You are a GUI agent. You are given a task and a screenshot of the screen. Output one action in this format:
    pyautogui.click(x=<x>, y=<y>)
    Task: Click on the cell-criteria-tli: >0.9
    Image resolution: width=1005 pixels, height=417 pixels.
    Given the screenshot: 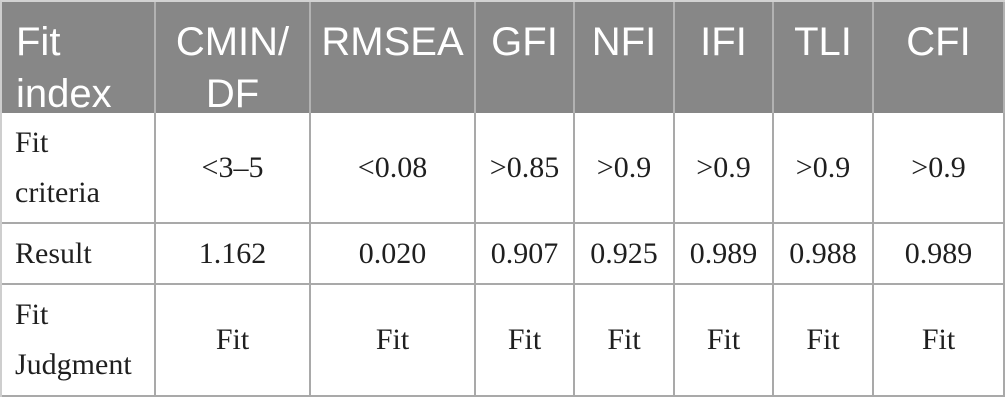 What is the action you would take?
    pyautogui.click(x=824, y=168)
    